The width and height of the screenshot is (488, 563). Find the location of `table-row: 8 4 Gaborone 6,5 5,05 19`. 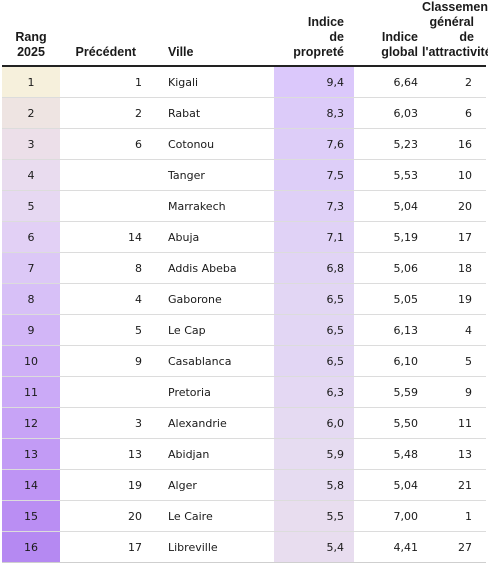

table-row: 8 4 Gaborone 6,5 5,05 19 is located at coordinates (244, 299).